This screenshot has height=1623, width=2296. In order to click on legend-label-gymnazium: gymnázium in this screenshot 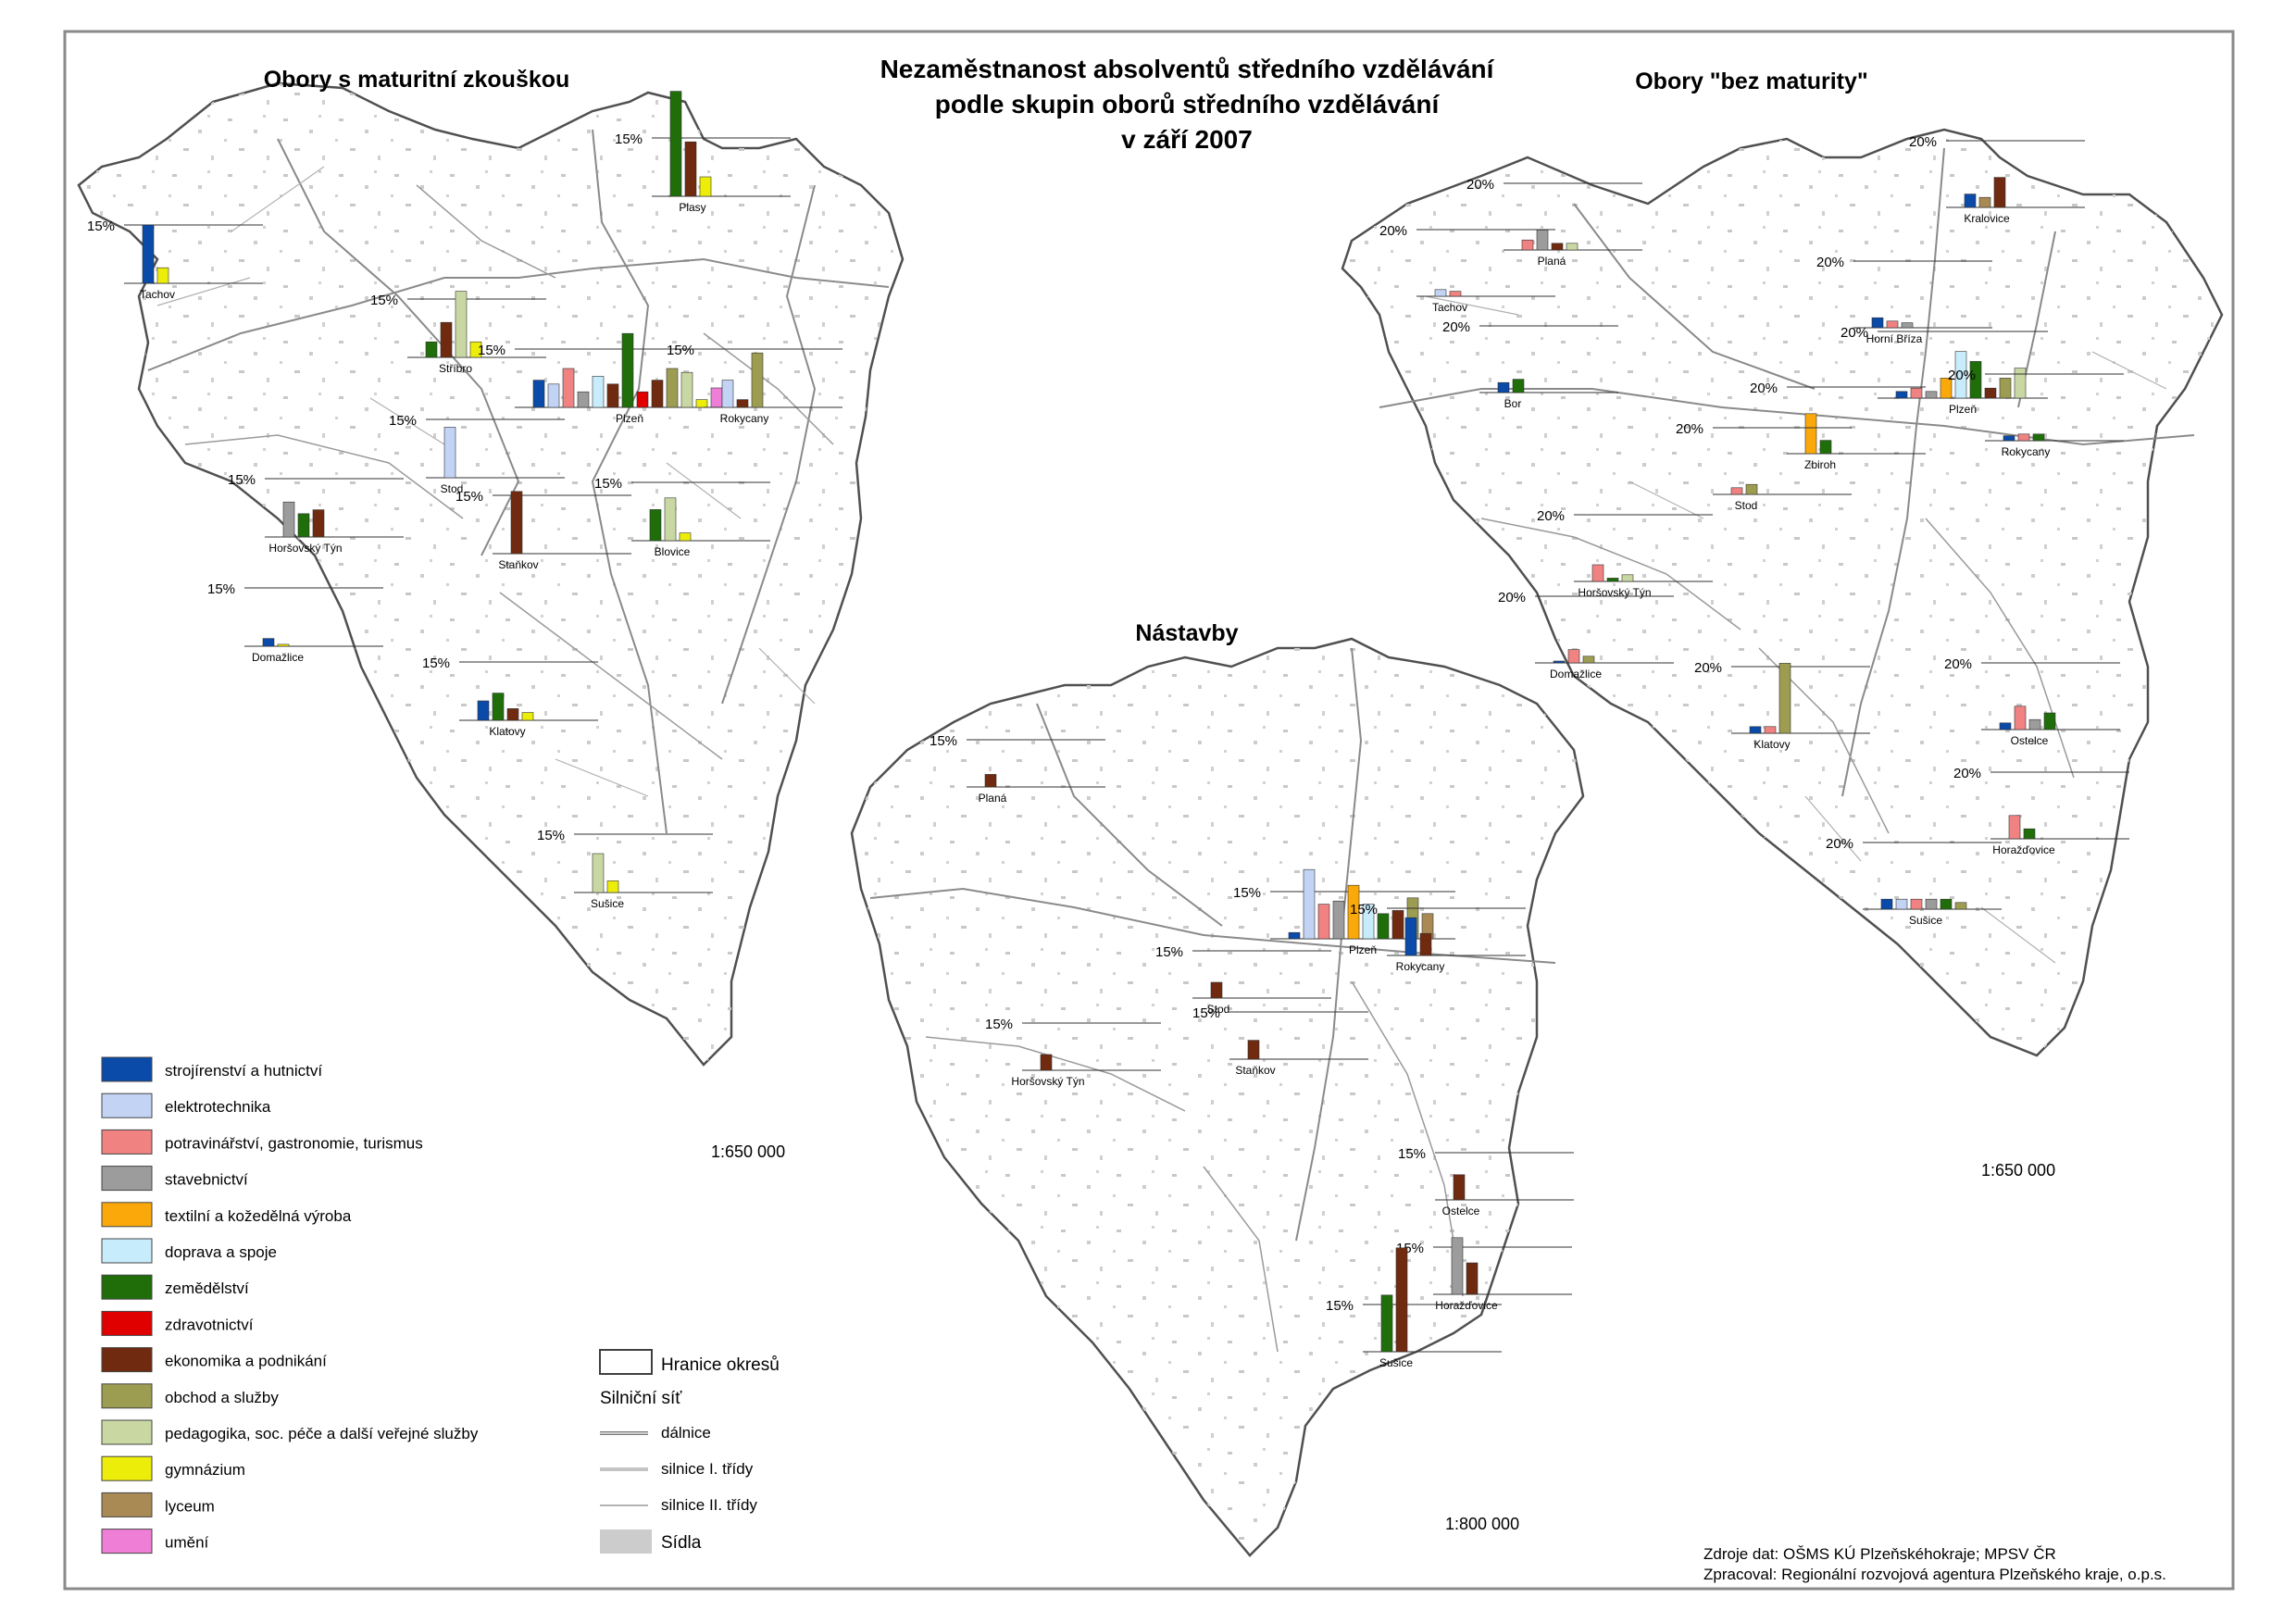, I will do `click(205, 1470)`.